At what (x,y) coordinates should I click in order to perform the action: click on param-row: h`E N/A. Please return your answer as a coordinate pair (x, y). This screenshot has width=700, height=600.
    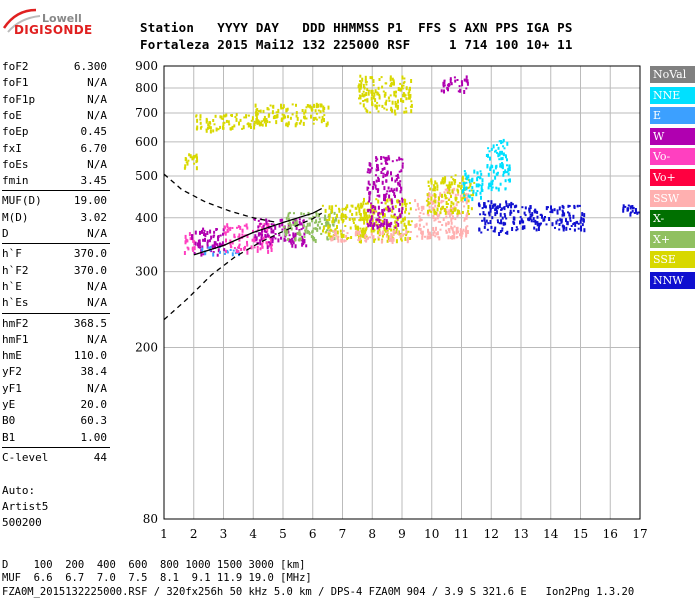
    Looking at the image, I should click on (54, 287).